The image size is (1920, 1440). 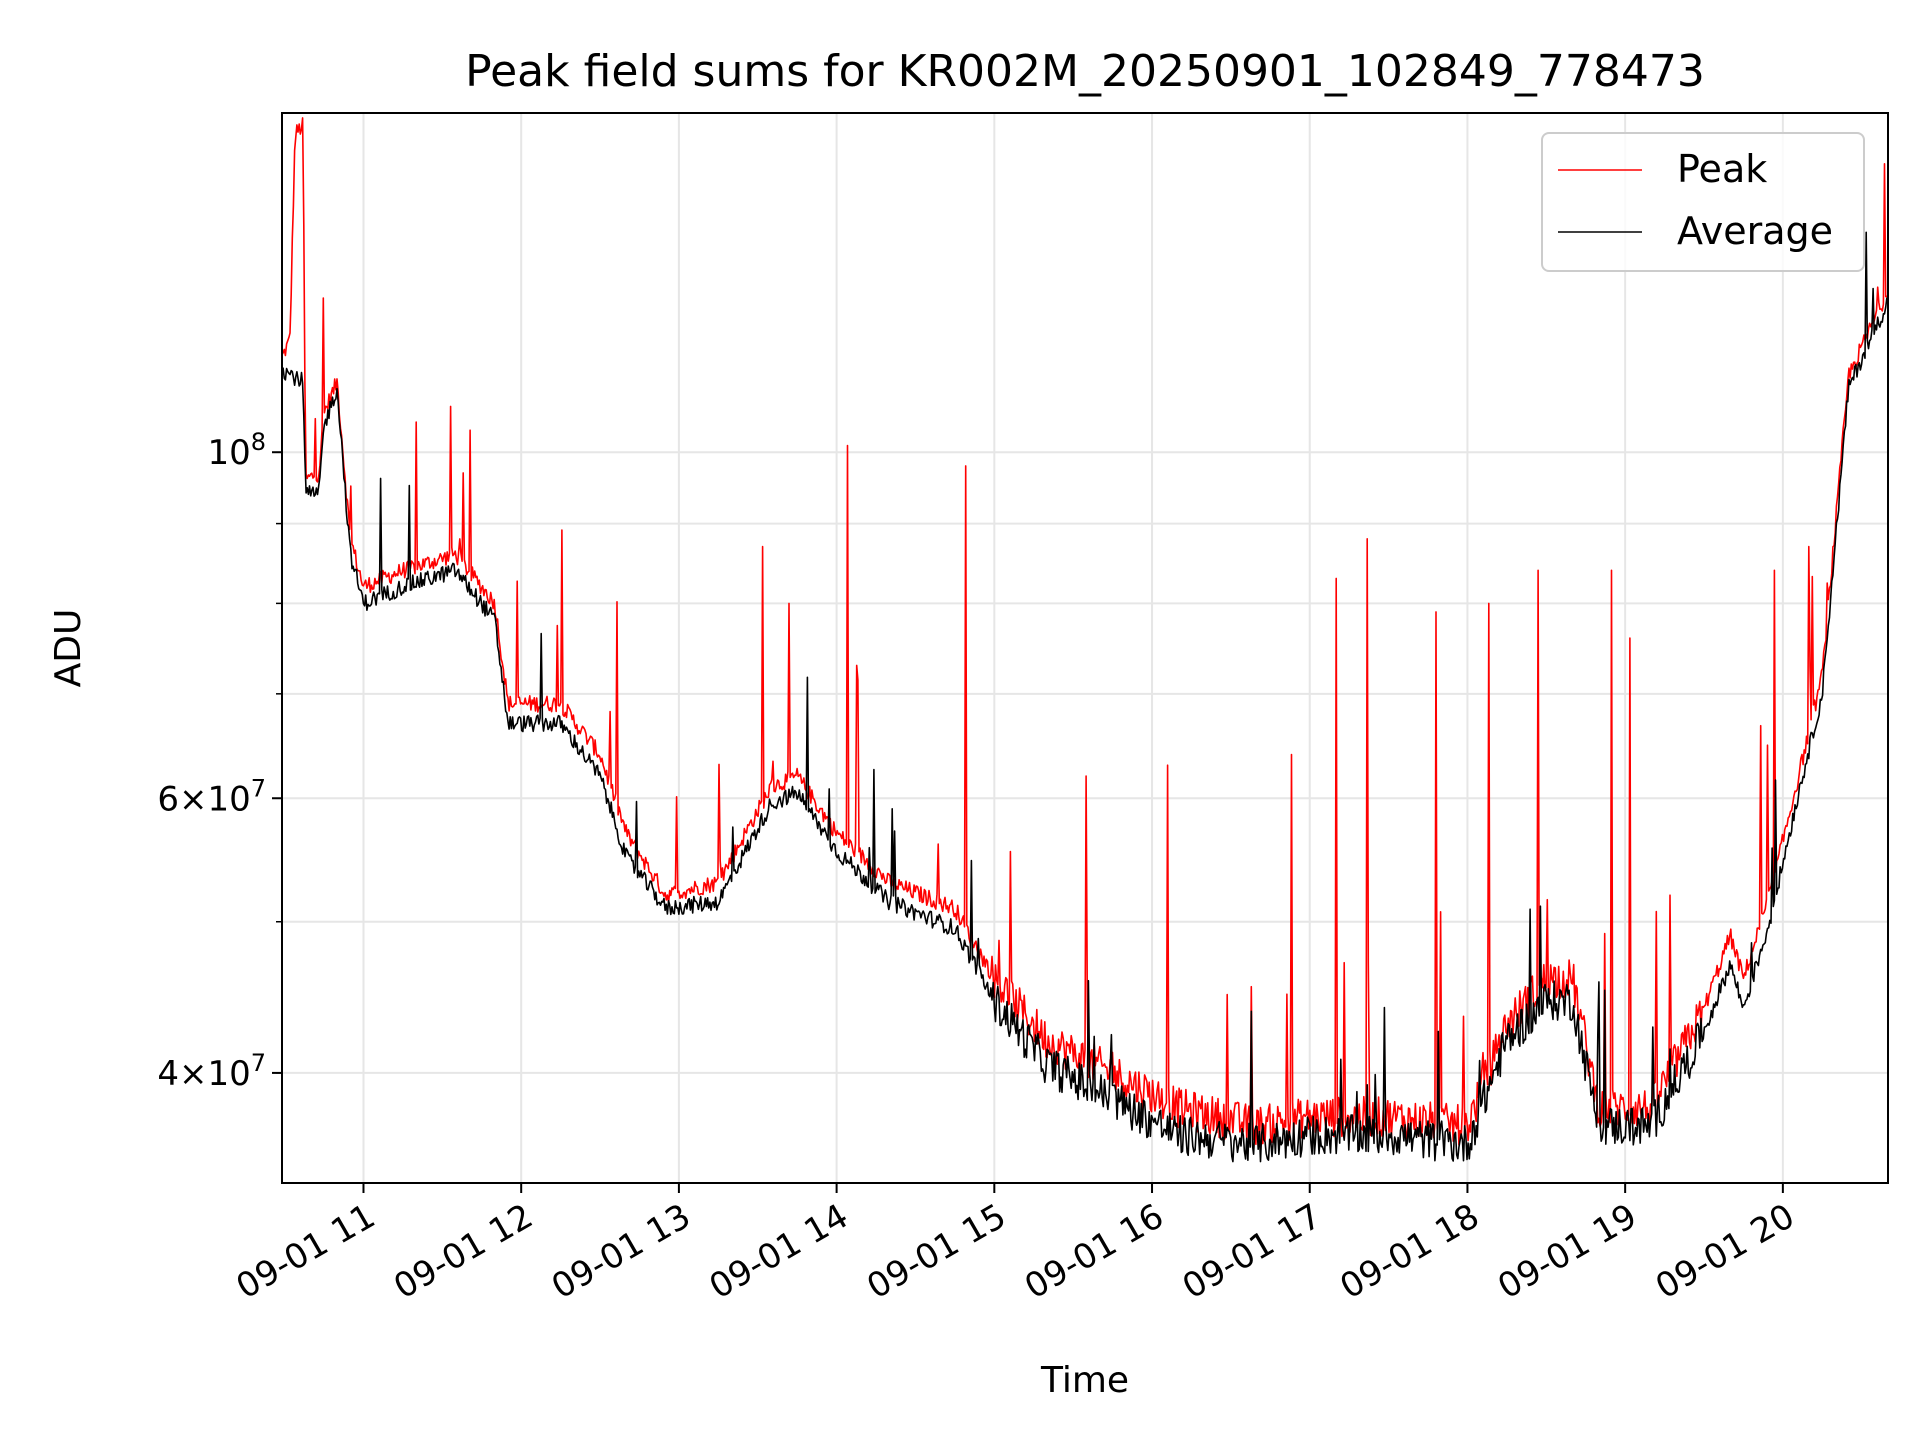 I want to click on legend: Peak Average, so click(x=1703, y=202).